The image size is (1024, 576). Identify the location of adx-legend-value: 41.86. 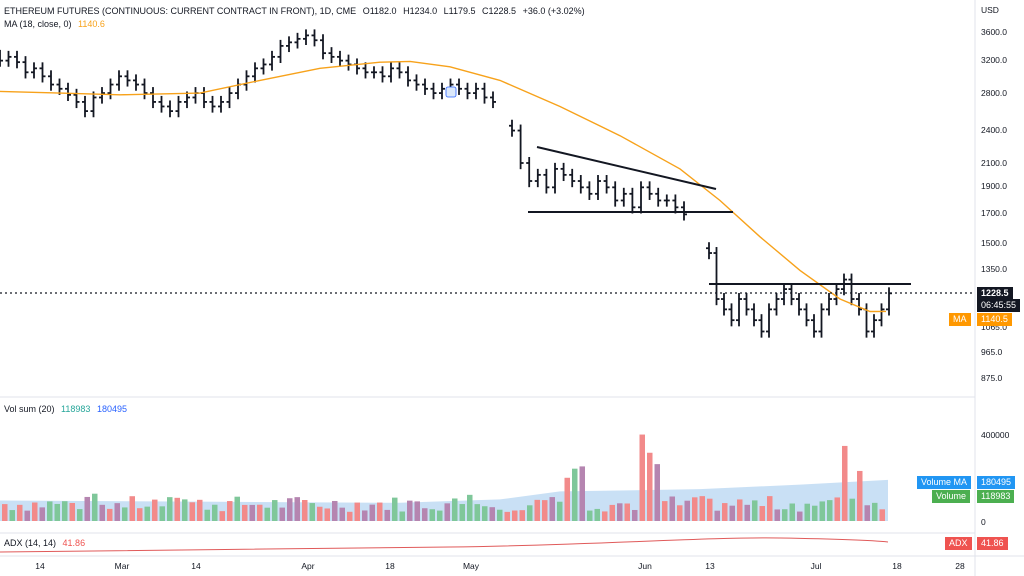
(74, 543).